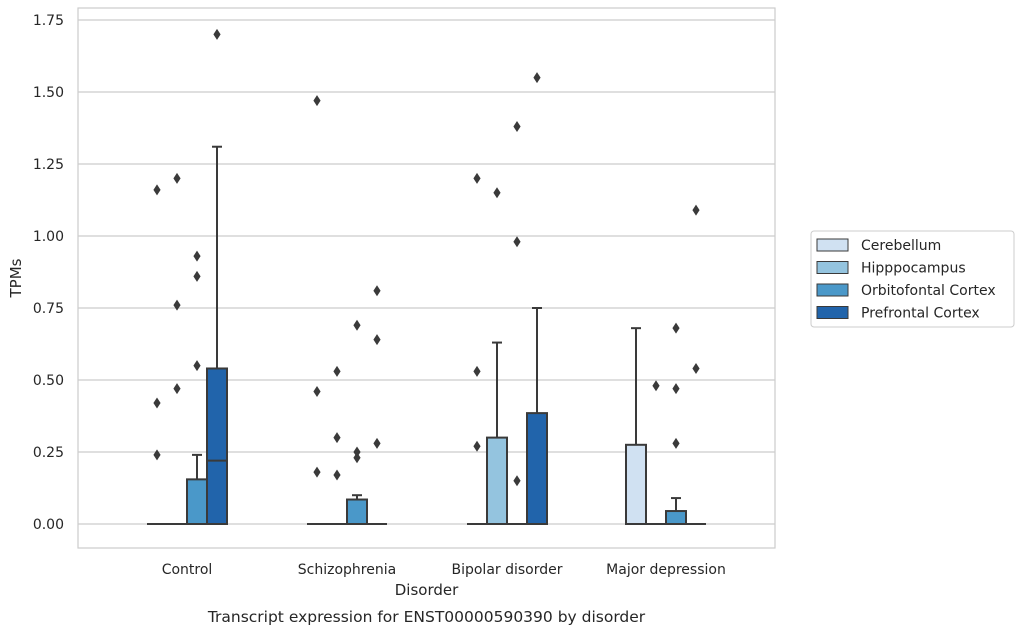  Describe the element at coordinates (666, 570) in the screenshot. I see `x-tick-label: Major depression` at that location.